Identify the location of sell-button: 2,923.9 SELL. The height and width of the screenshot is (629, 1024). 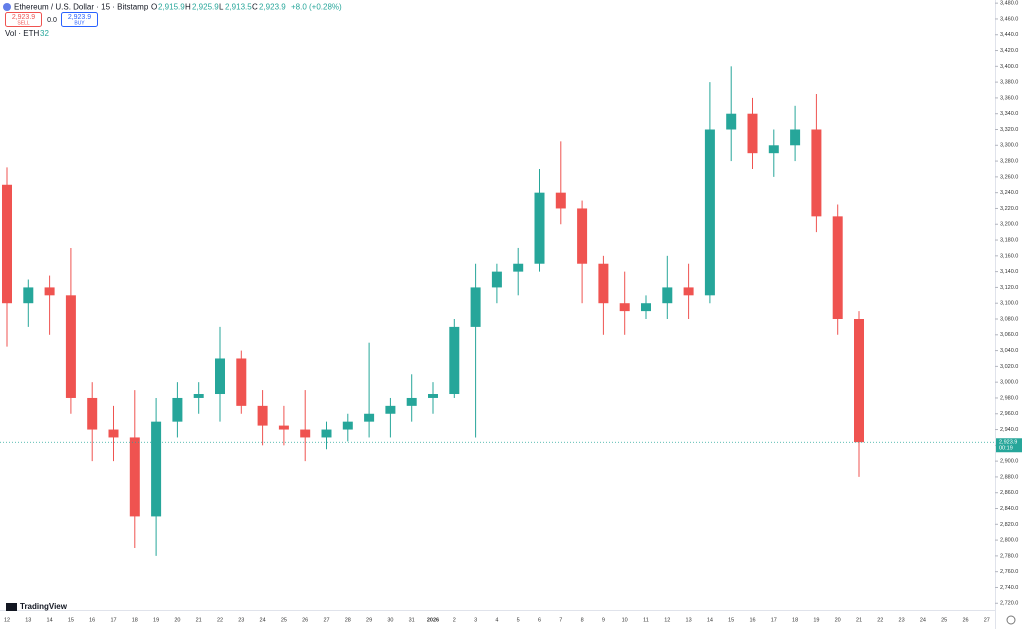
(23, 19).